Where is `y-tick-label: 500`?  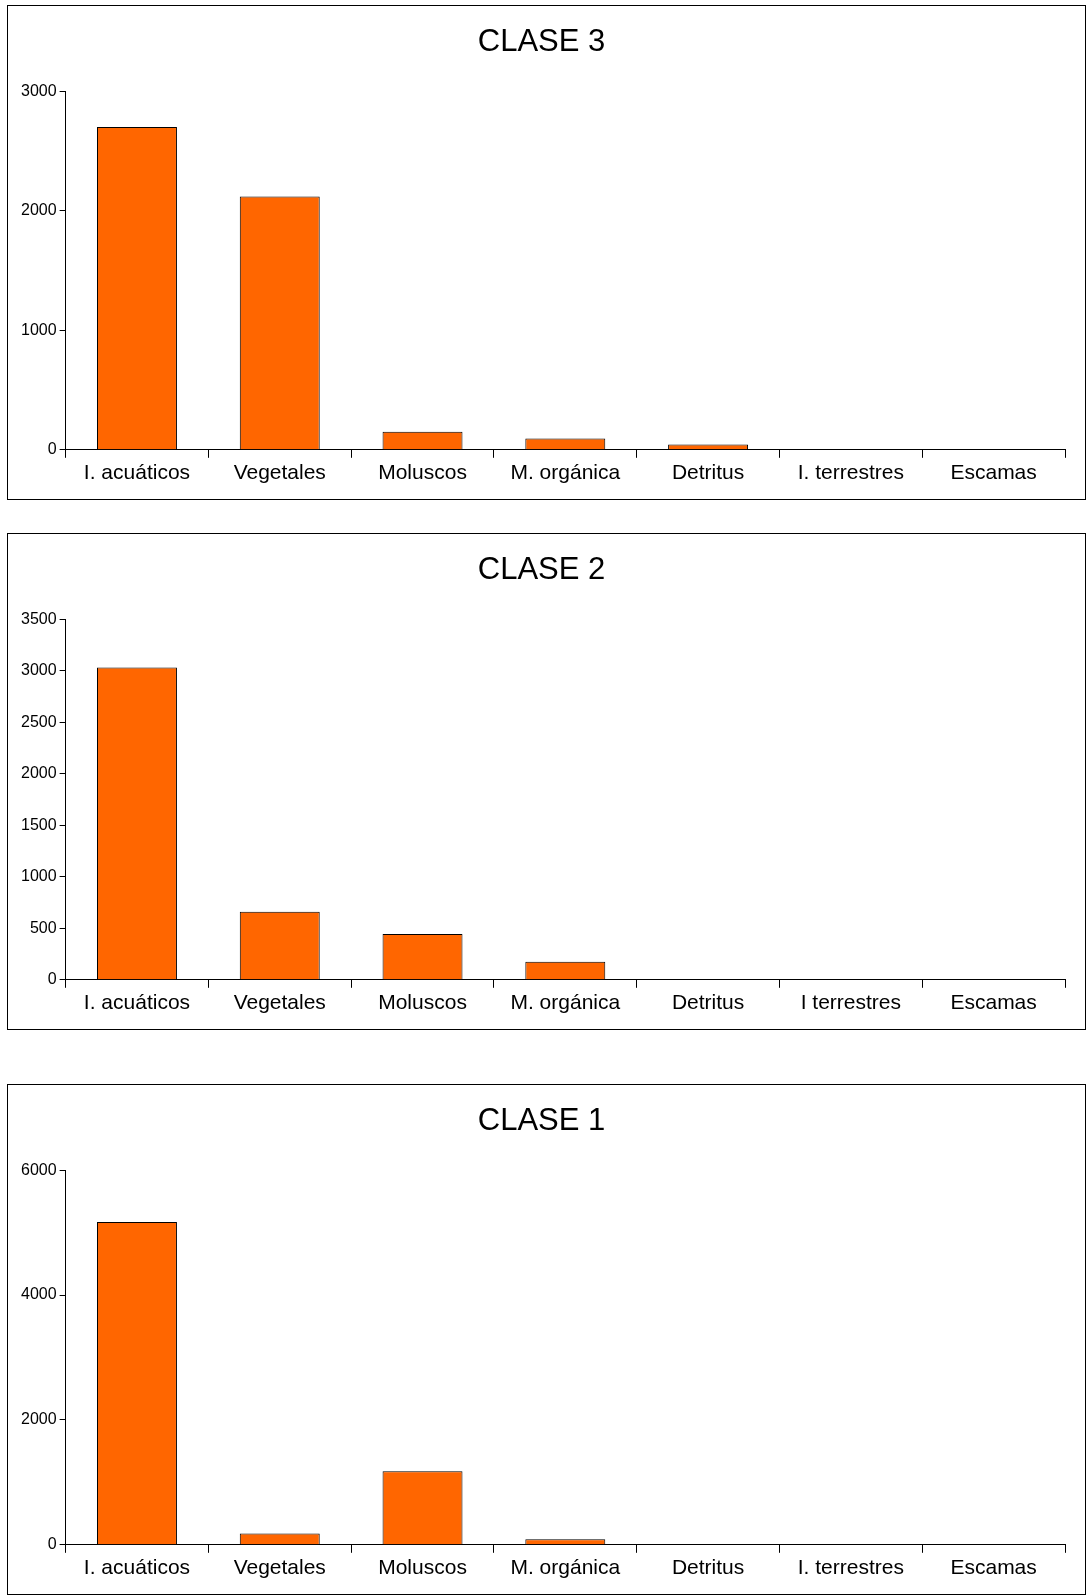 y-tick-label: 500 is located at coordinates (43, 927).